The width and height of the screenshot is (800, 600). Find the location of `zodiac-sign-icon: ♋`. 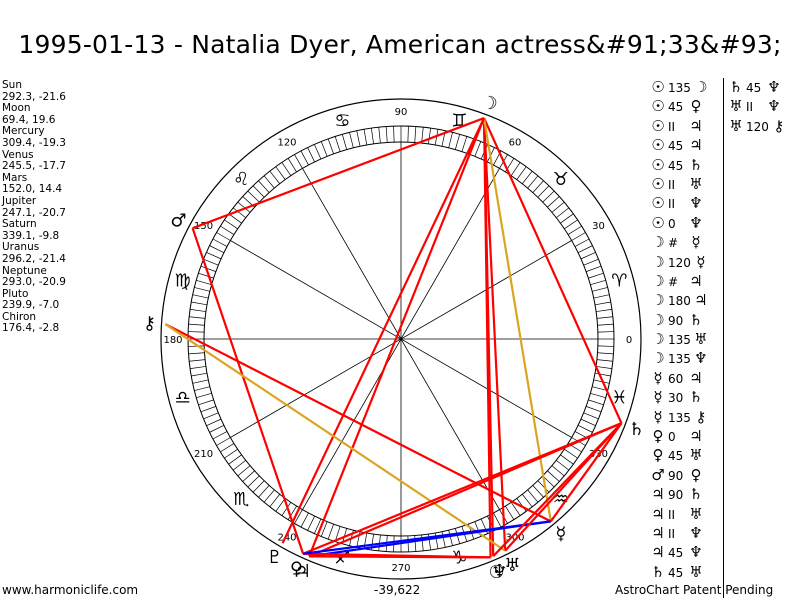

zodiac-sign-icon: ♋ is located at coordinates (342, 121).